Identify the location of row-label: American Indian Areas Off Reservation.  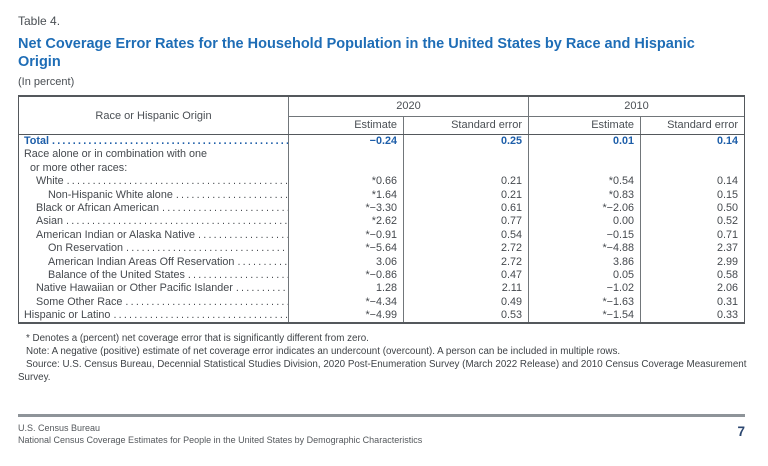
(141, 261).